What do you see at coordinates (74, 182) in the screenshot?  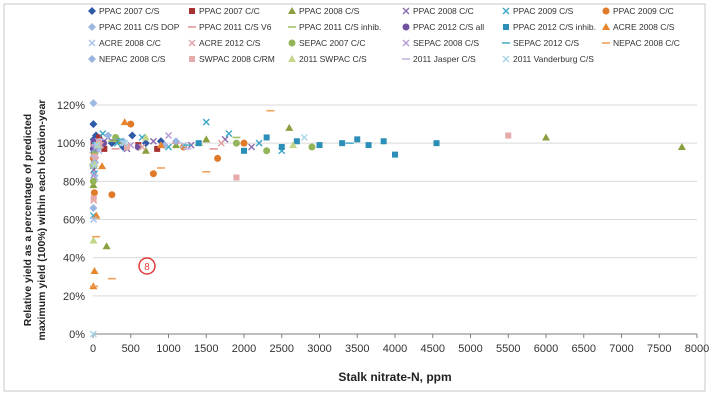 I see `y-tick-label: 80%` at bounding box center [74, 182].